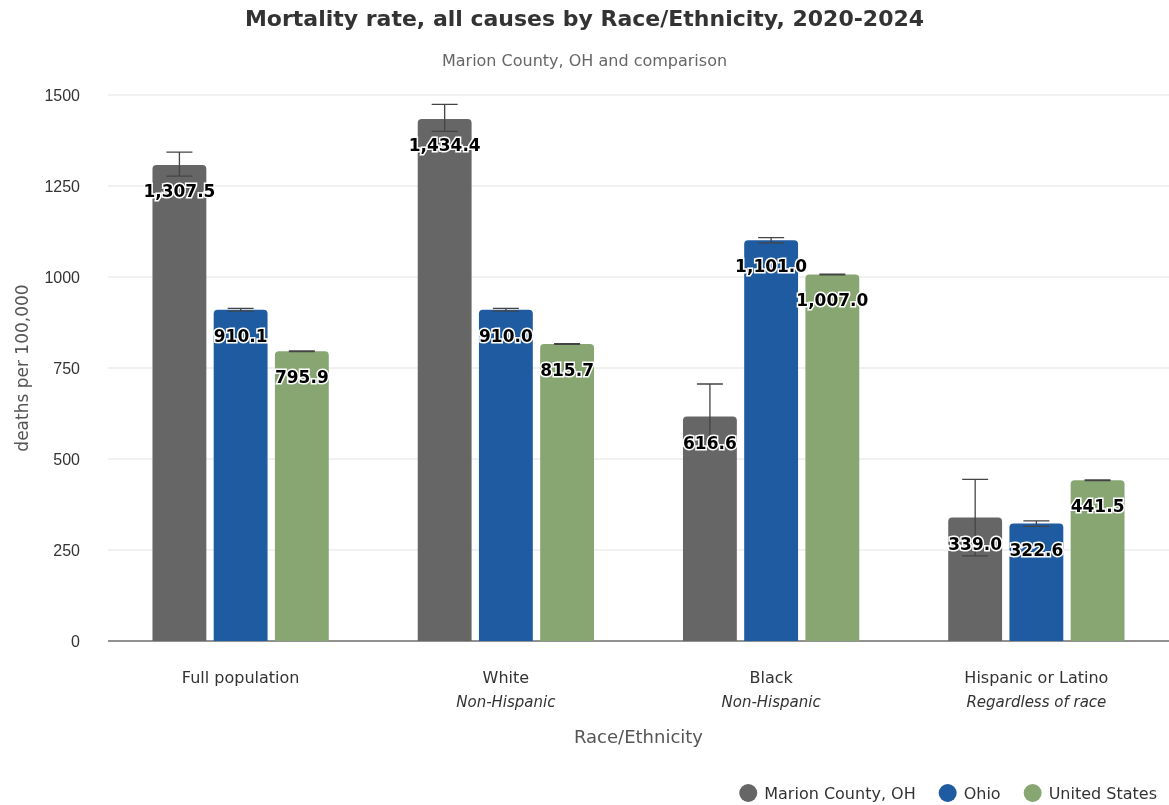  What do you see at coordinates (67, 368) in the screenshot?
I see `y-tick-label: 750` at bounding box center [67, 368].